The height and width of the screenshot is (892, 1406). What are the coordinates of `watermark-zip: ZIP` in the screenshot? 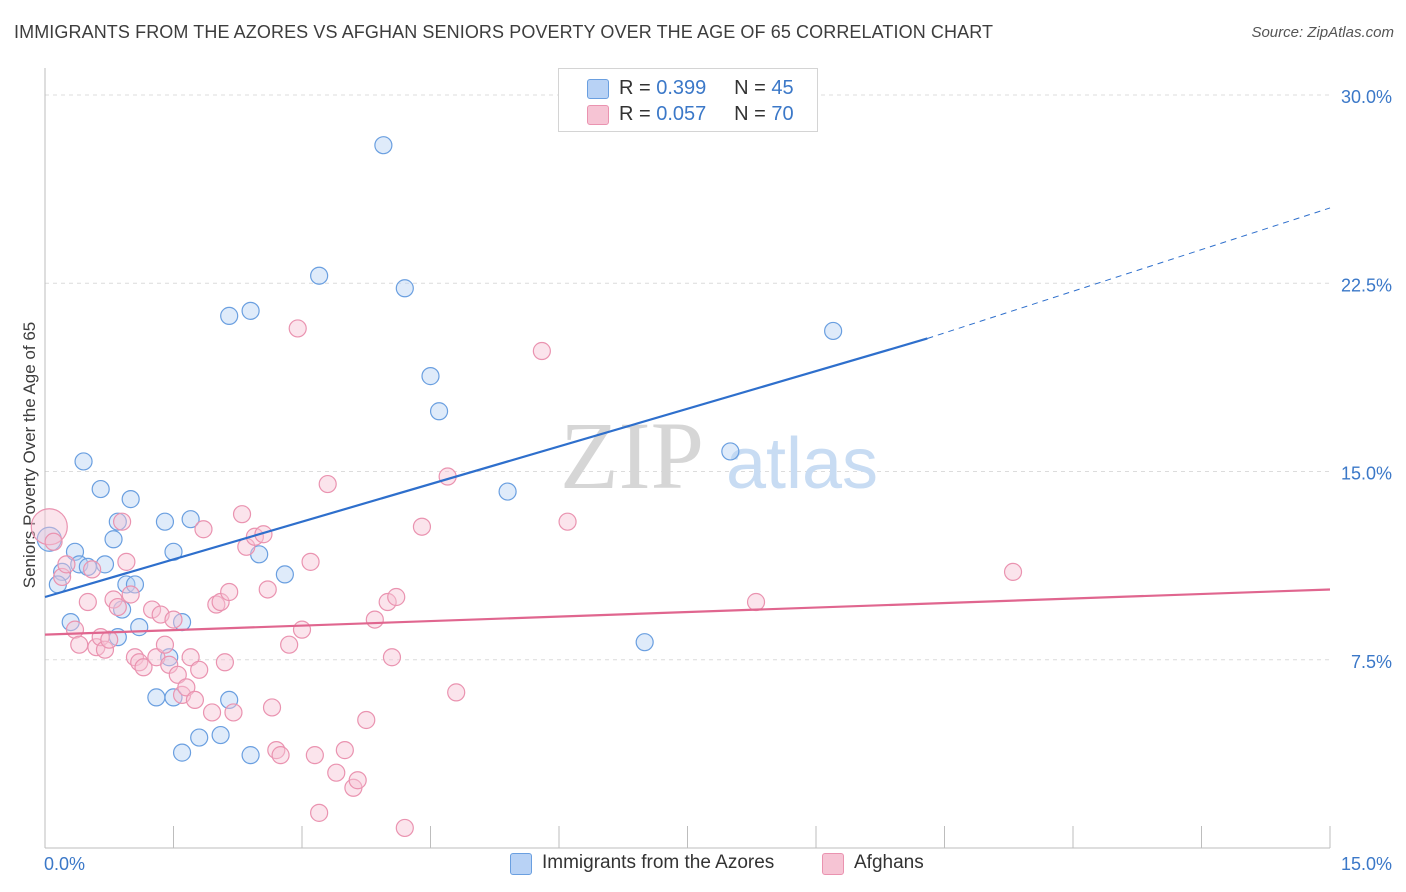 It's located at (632, 455).